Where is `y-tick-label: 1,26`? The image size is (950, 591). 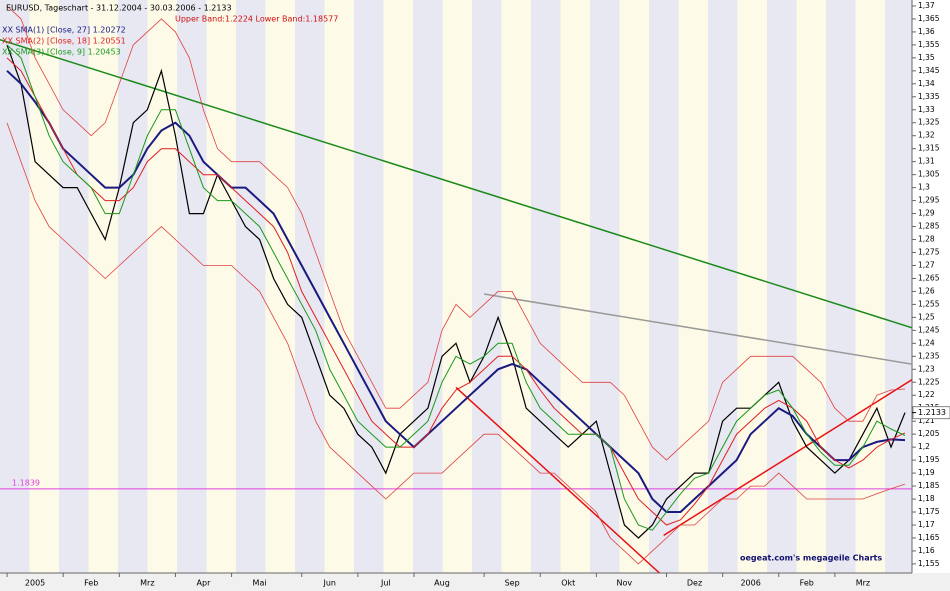
y-tick-label: 1,26 is located at coordinates (926, 290).